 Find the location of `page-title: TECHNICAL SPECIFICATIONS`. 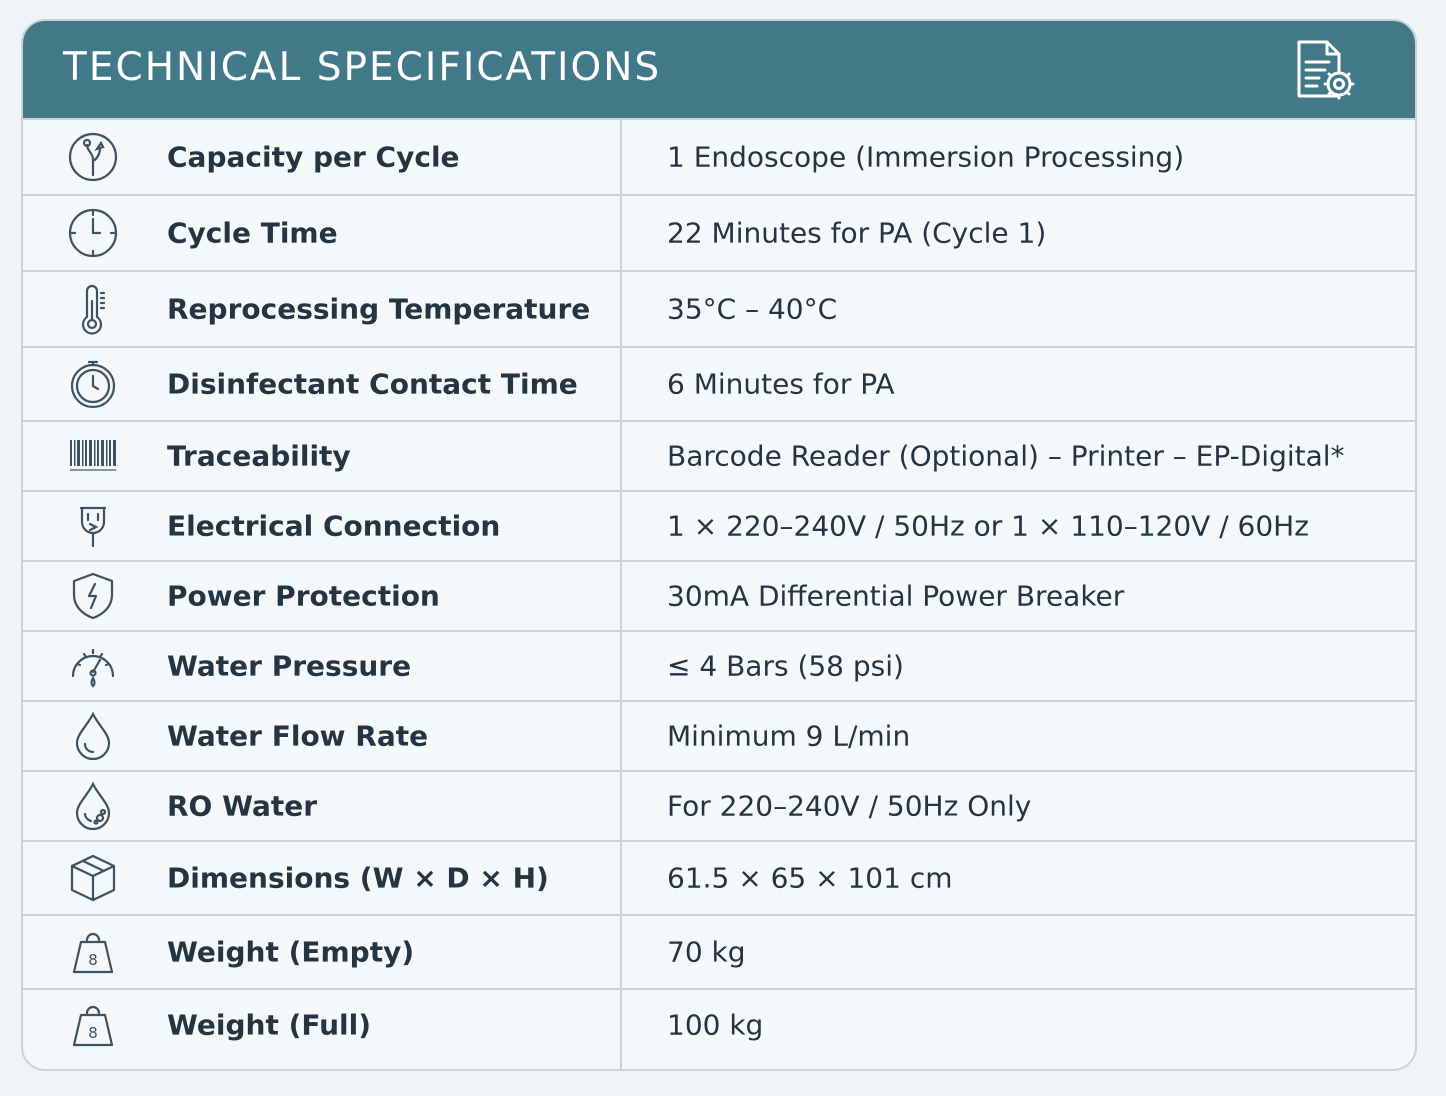

page-title: TECHNICAL SPECIFICATIONS is located at coordinates (362, 67).